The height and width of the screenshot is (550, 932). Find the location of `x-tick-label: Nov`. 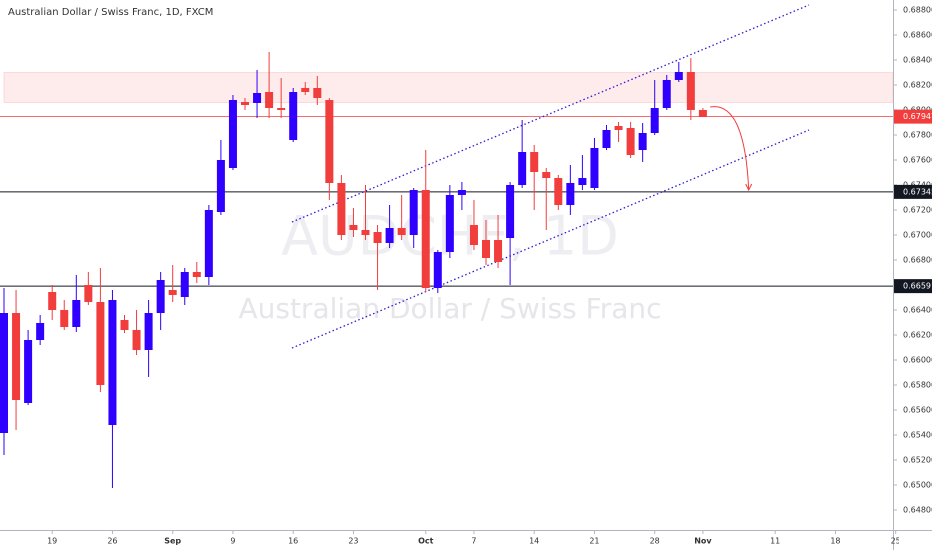

x-tick-label: Nov is located at coordinates (703, 541).